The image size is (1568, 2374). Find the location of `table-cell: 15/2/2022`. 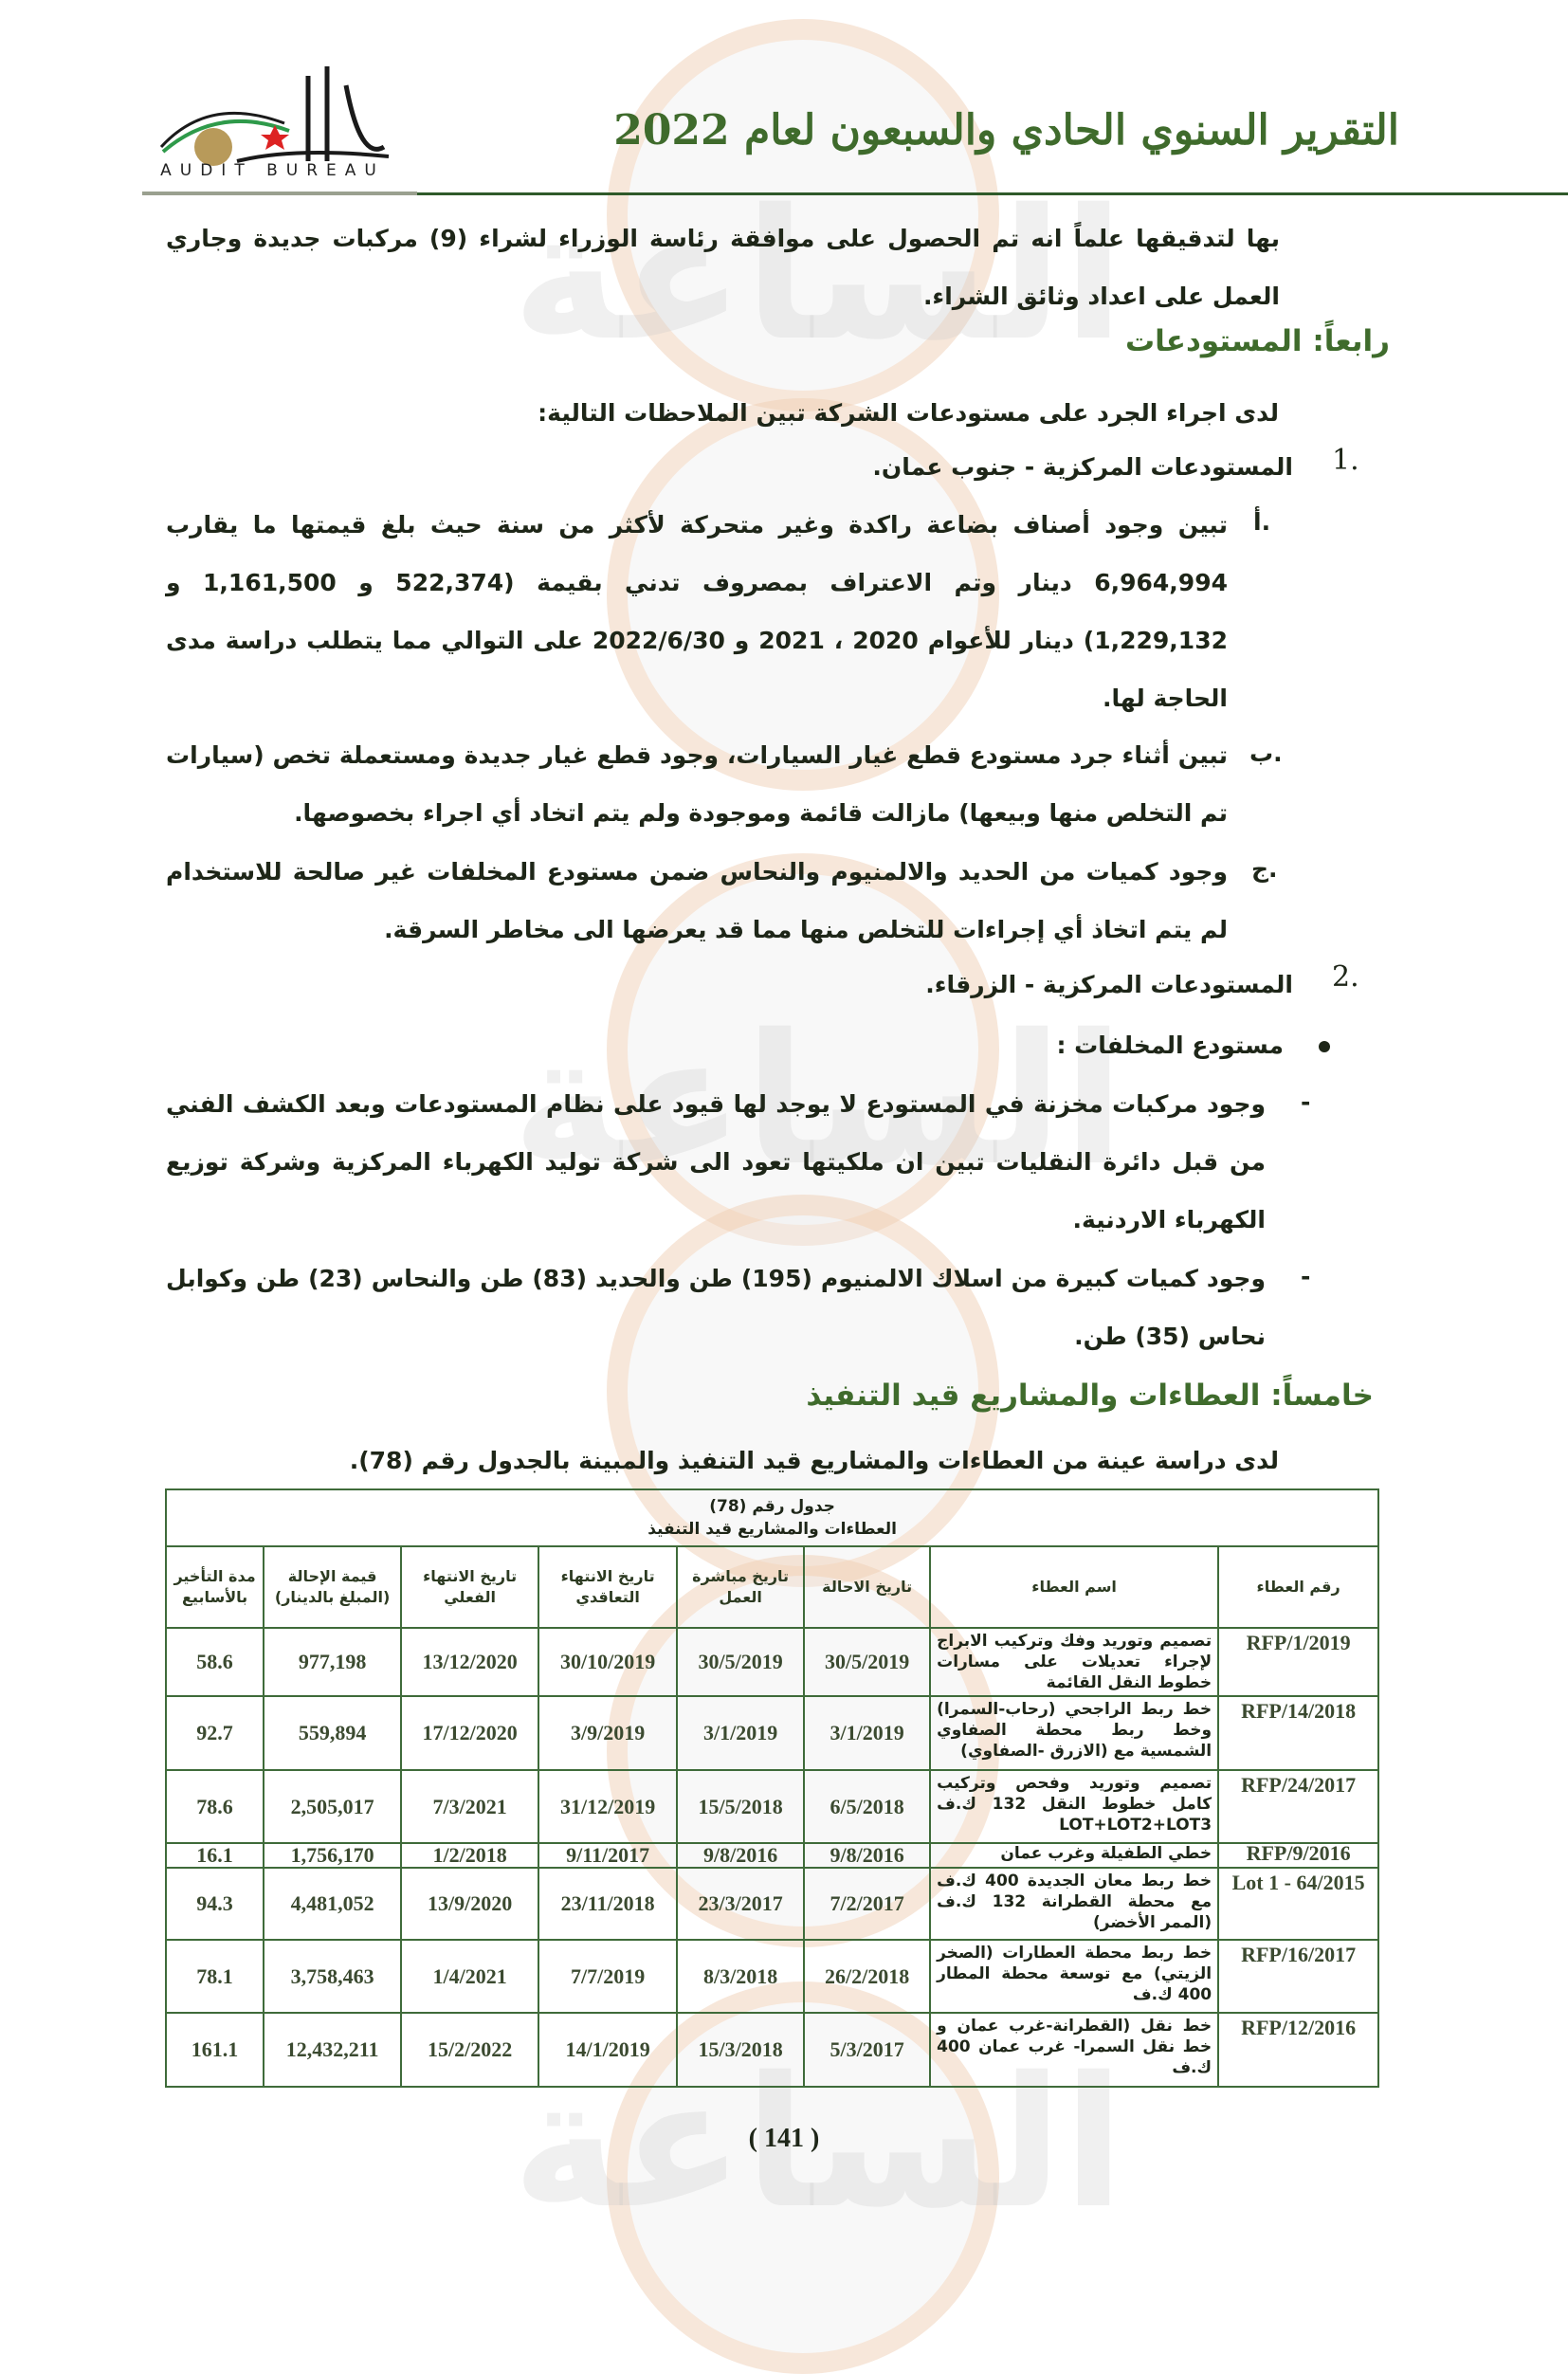

table-cell: 15/2/2022 is located at coordinates (470, 2050).